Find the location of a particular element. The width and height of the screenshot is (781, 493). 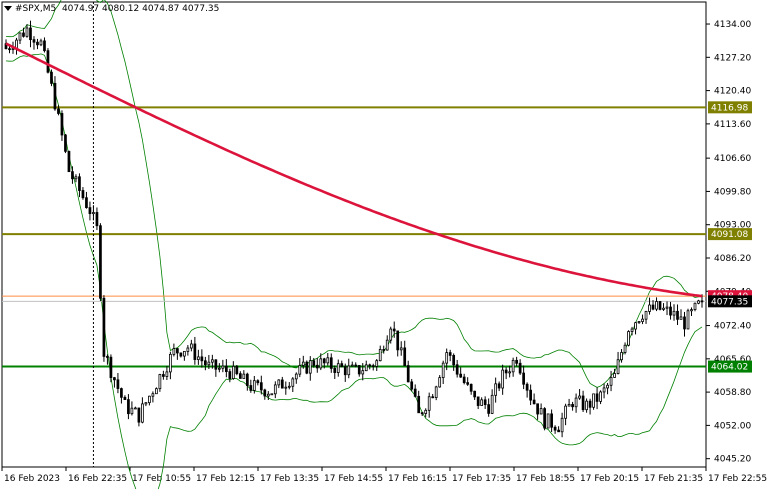

level-label: 4116.98 is located at coordinates (730, 107).